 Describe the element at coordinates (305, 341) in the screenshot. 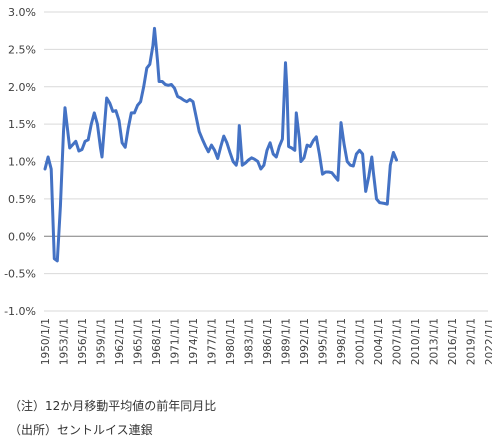

I see `x-tick-label: 1992/1/1` at that location.